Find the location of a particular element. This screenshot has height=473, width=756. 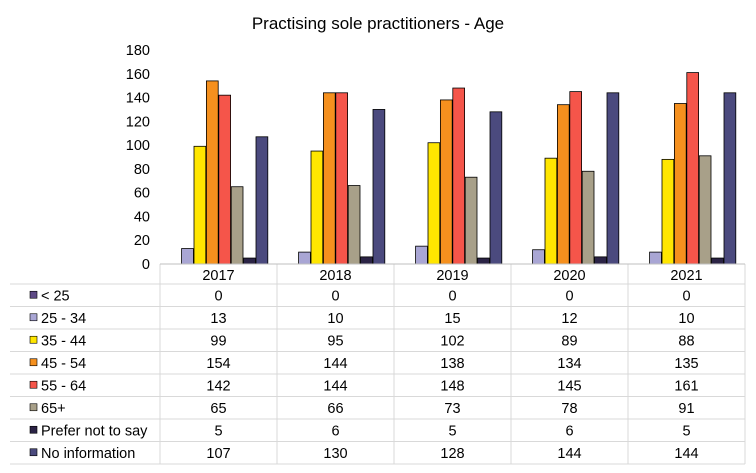

table-value: 161 is located at coordinates (686, 386).